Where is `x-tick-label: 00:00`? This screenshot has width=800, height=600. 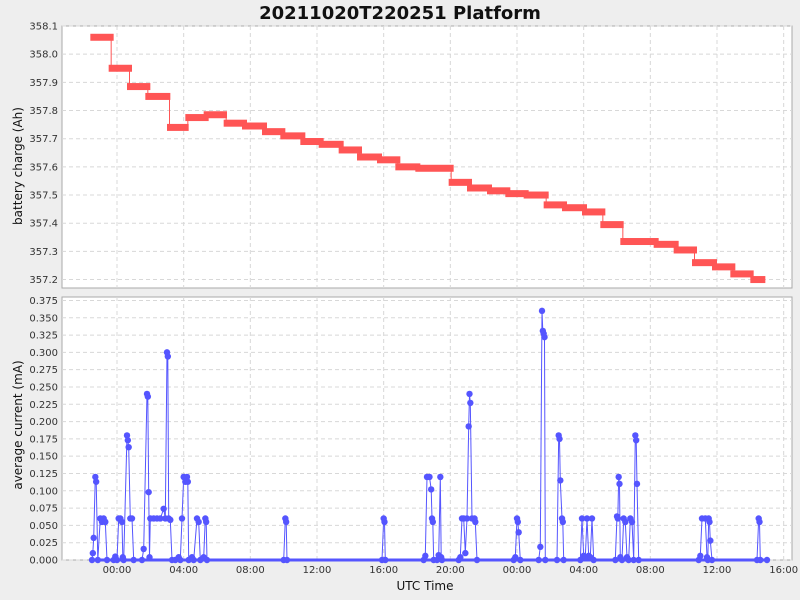
x-tick-label: 00:00 is located at coordinates (117, 570).